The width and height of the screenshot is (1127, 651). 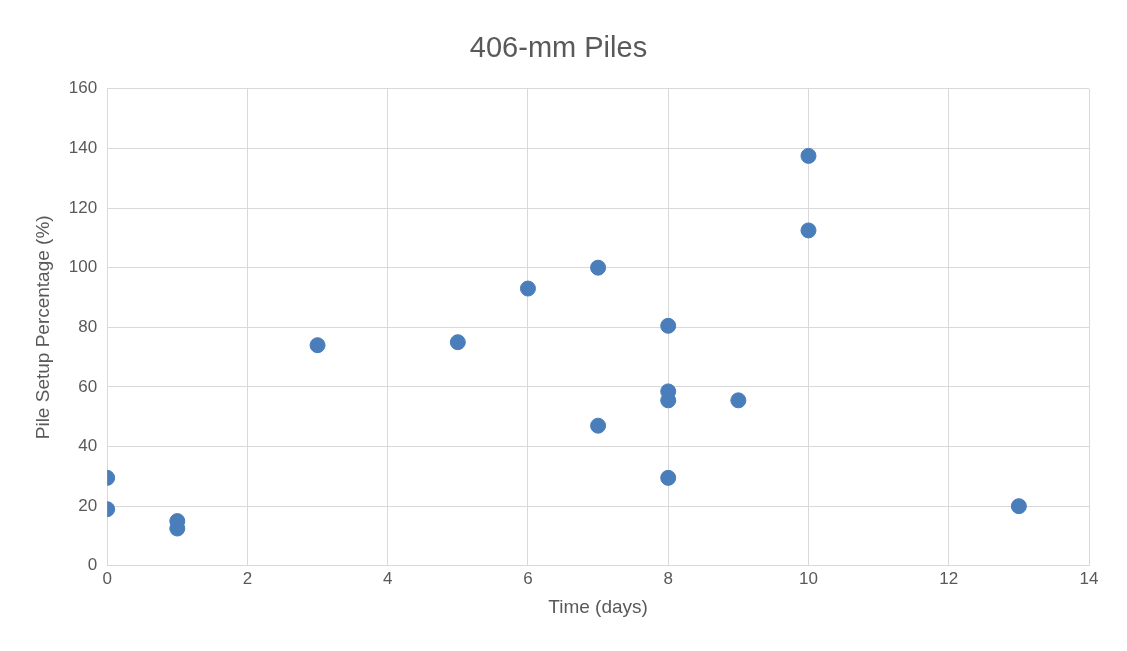 I want to click on y-tick-label: 60, so click(x=88, y=386).